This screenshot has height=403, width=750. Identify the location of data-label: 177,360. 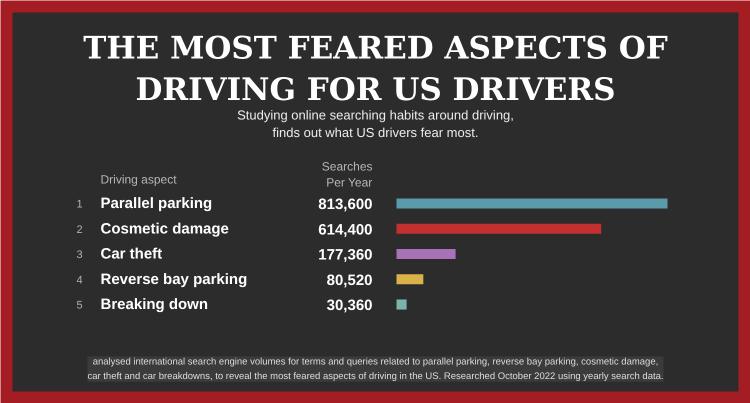
(345, 255).